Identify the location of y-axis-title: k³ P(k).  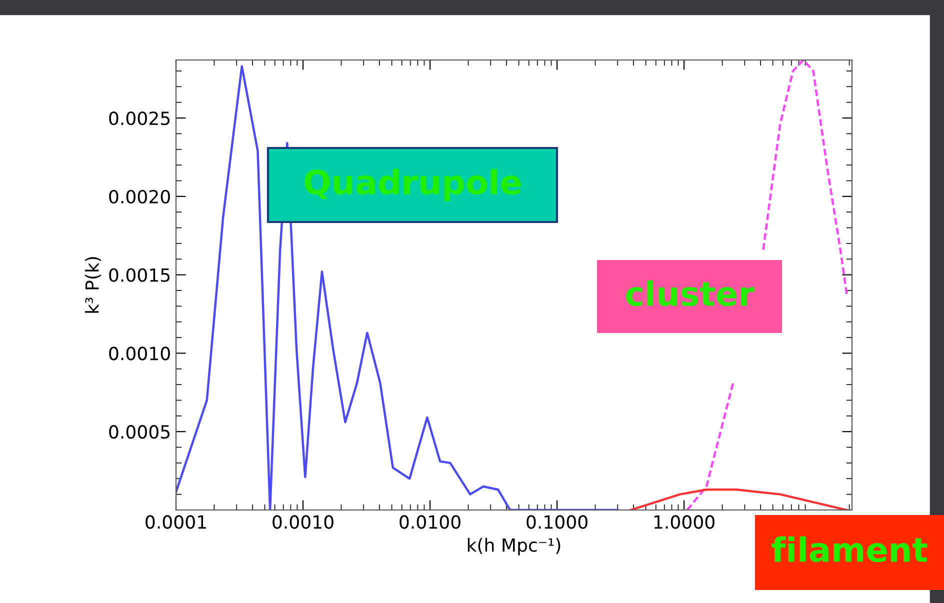
(93, 285).